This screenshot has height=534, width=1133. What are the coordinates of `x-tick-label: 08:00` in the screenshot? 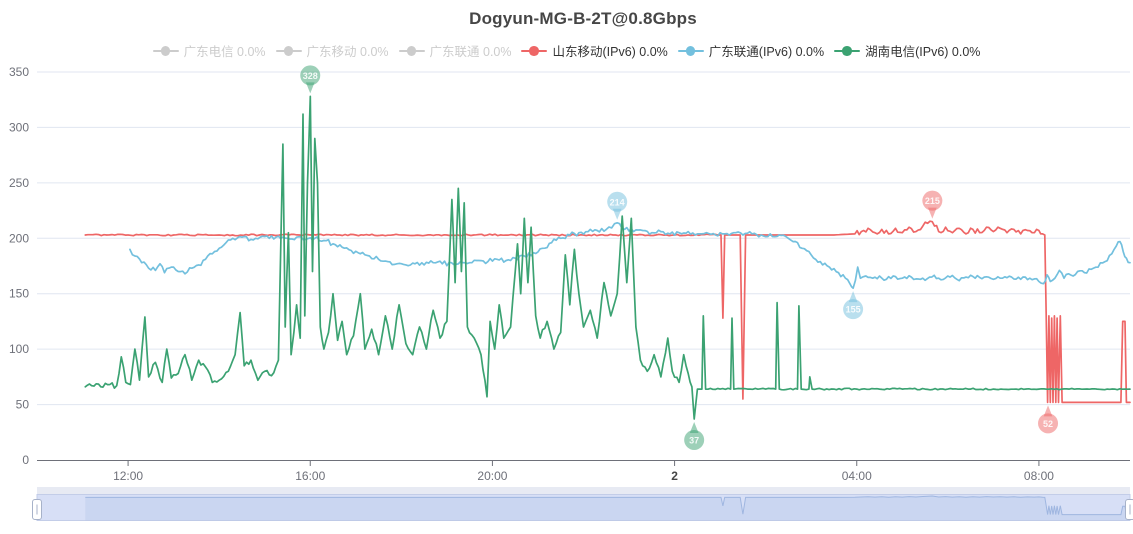 It's located at (1039, 476).